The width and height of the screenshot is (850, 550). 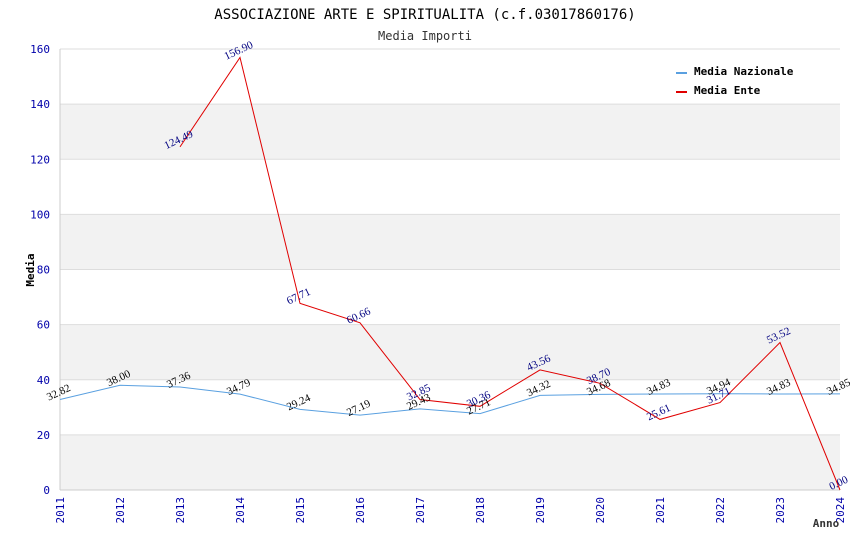 I want to click on chart-subtitle: Media Importi, so click(x=425, y=36).